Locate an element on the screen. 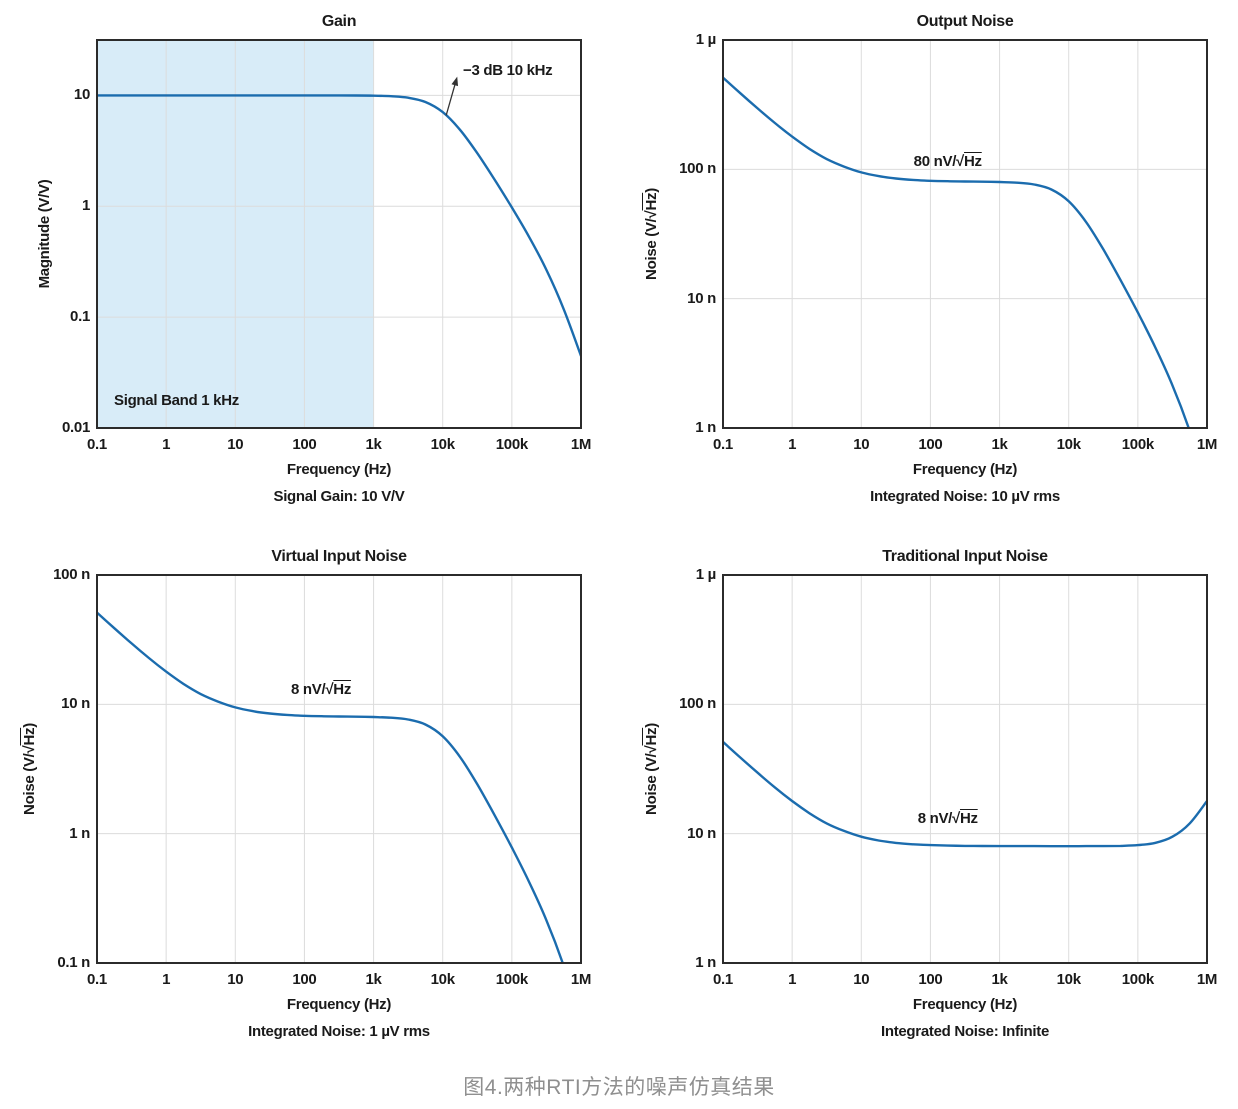 This screenshot has width=1238, height=1109. chart-footer-text: Integrated Noise: 10 µV rms is located at coordinates (965, 496).